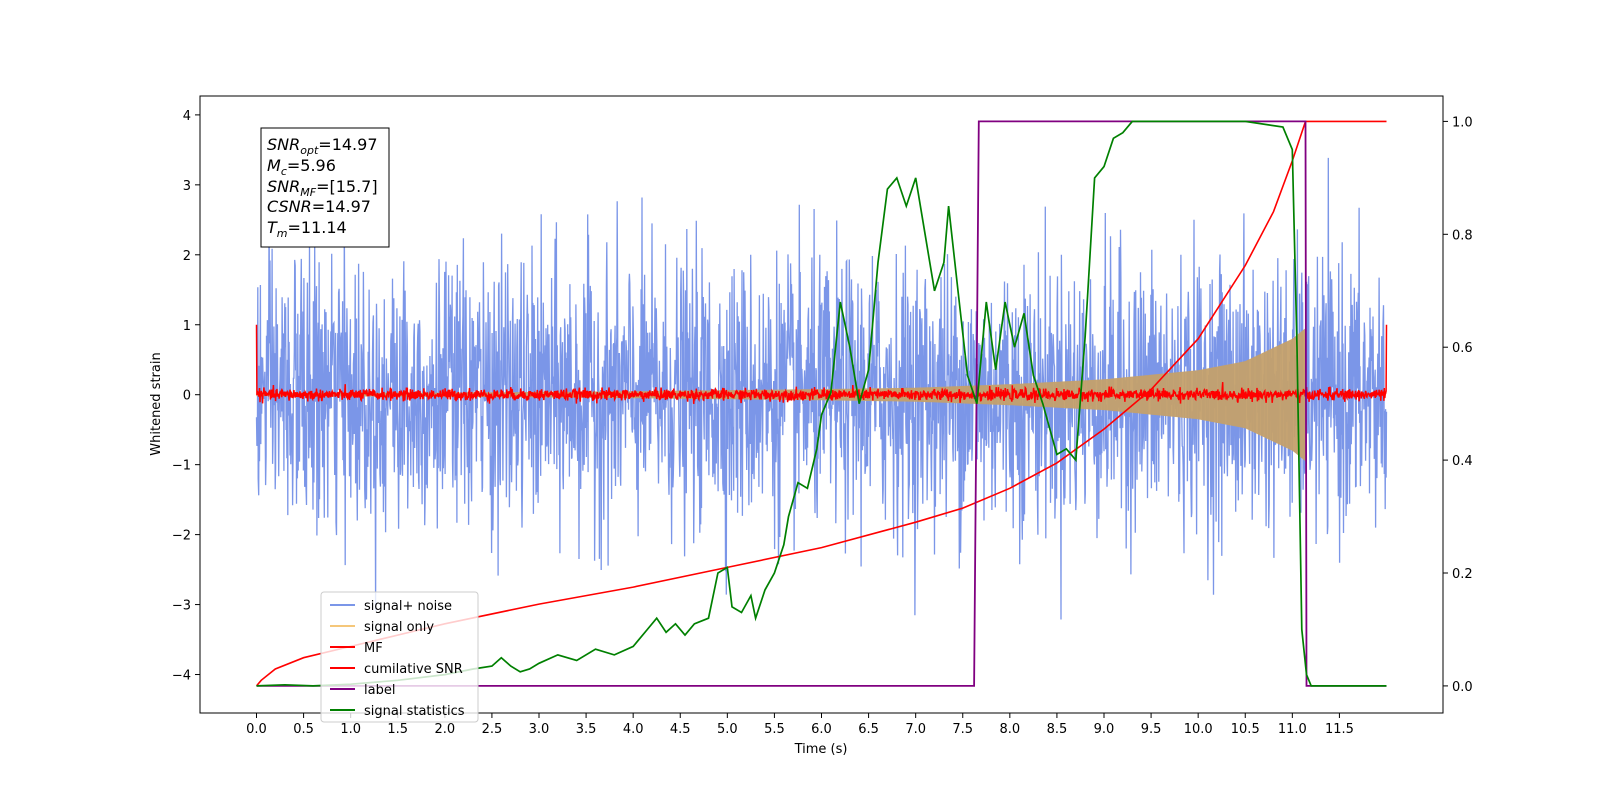 This screenshot has height=800, width=1600. I want to click on y2-tick-label: 0.0, so click(1462, 687).